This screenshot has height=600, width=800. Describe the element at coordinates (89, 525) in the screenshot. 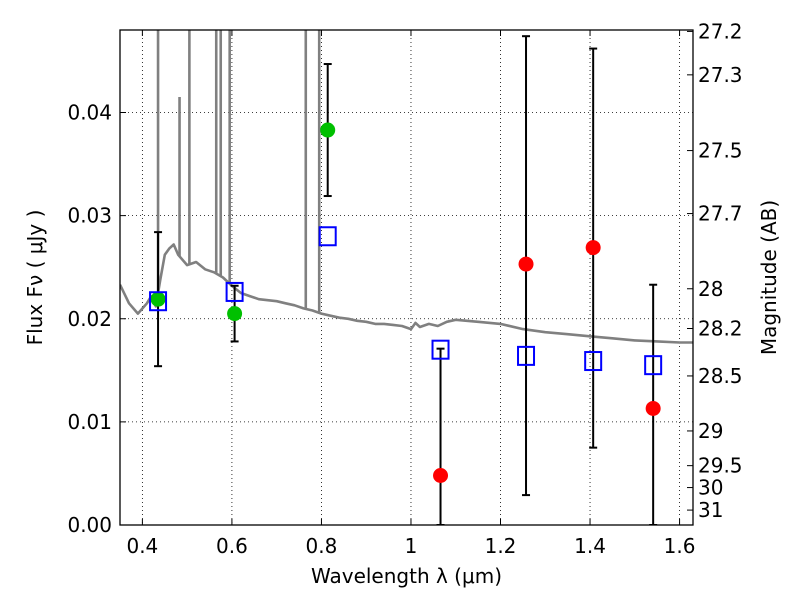

I see `y-tick-label: 0.00` at that location.